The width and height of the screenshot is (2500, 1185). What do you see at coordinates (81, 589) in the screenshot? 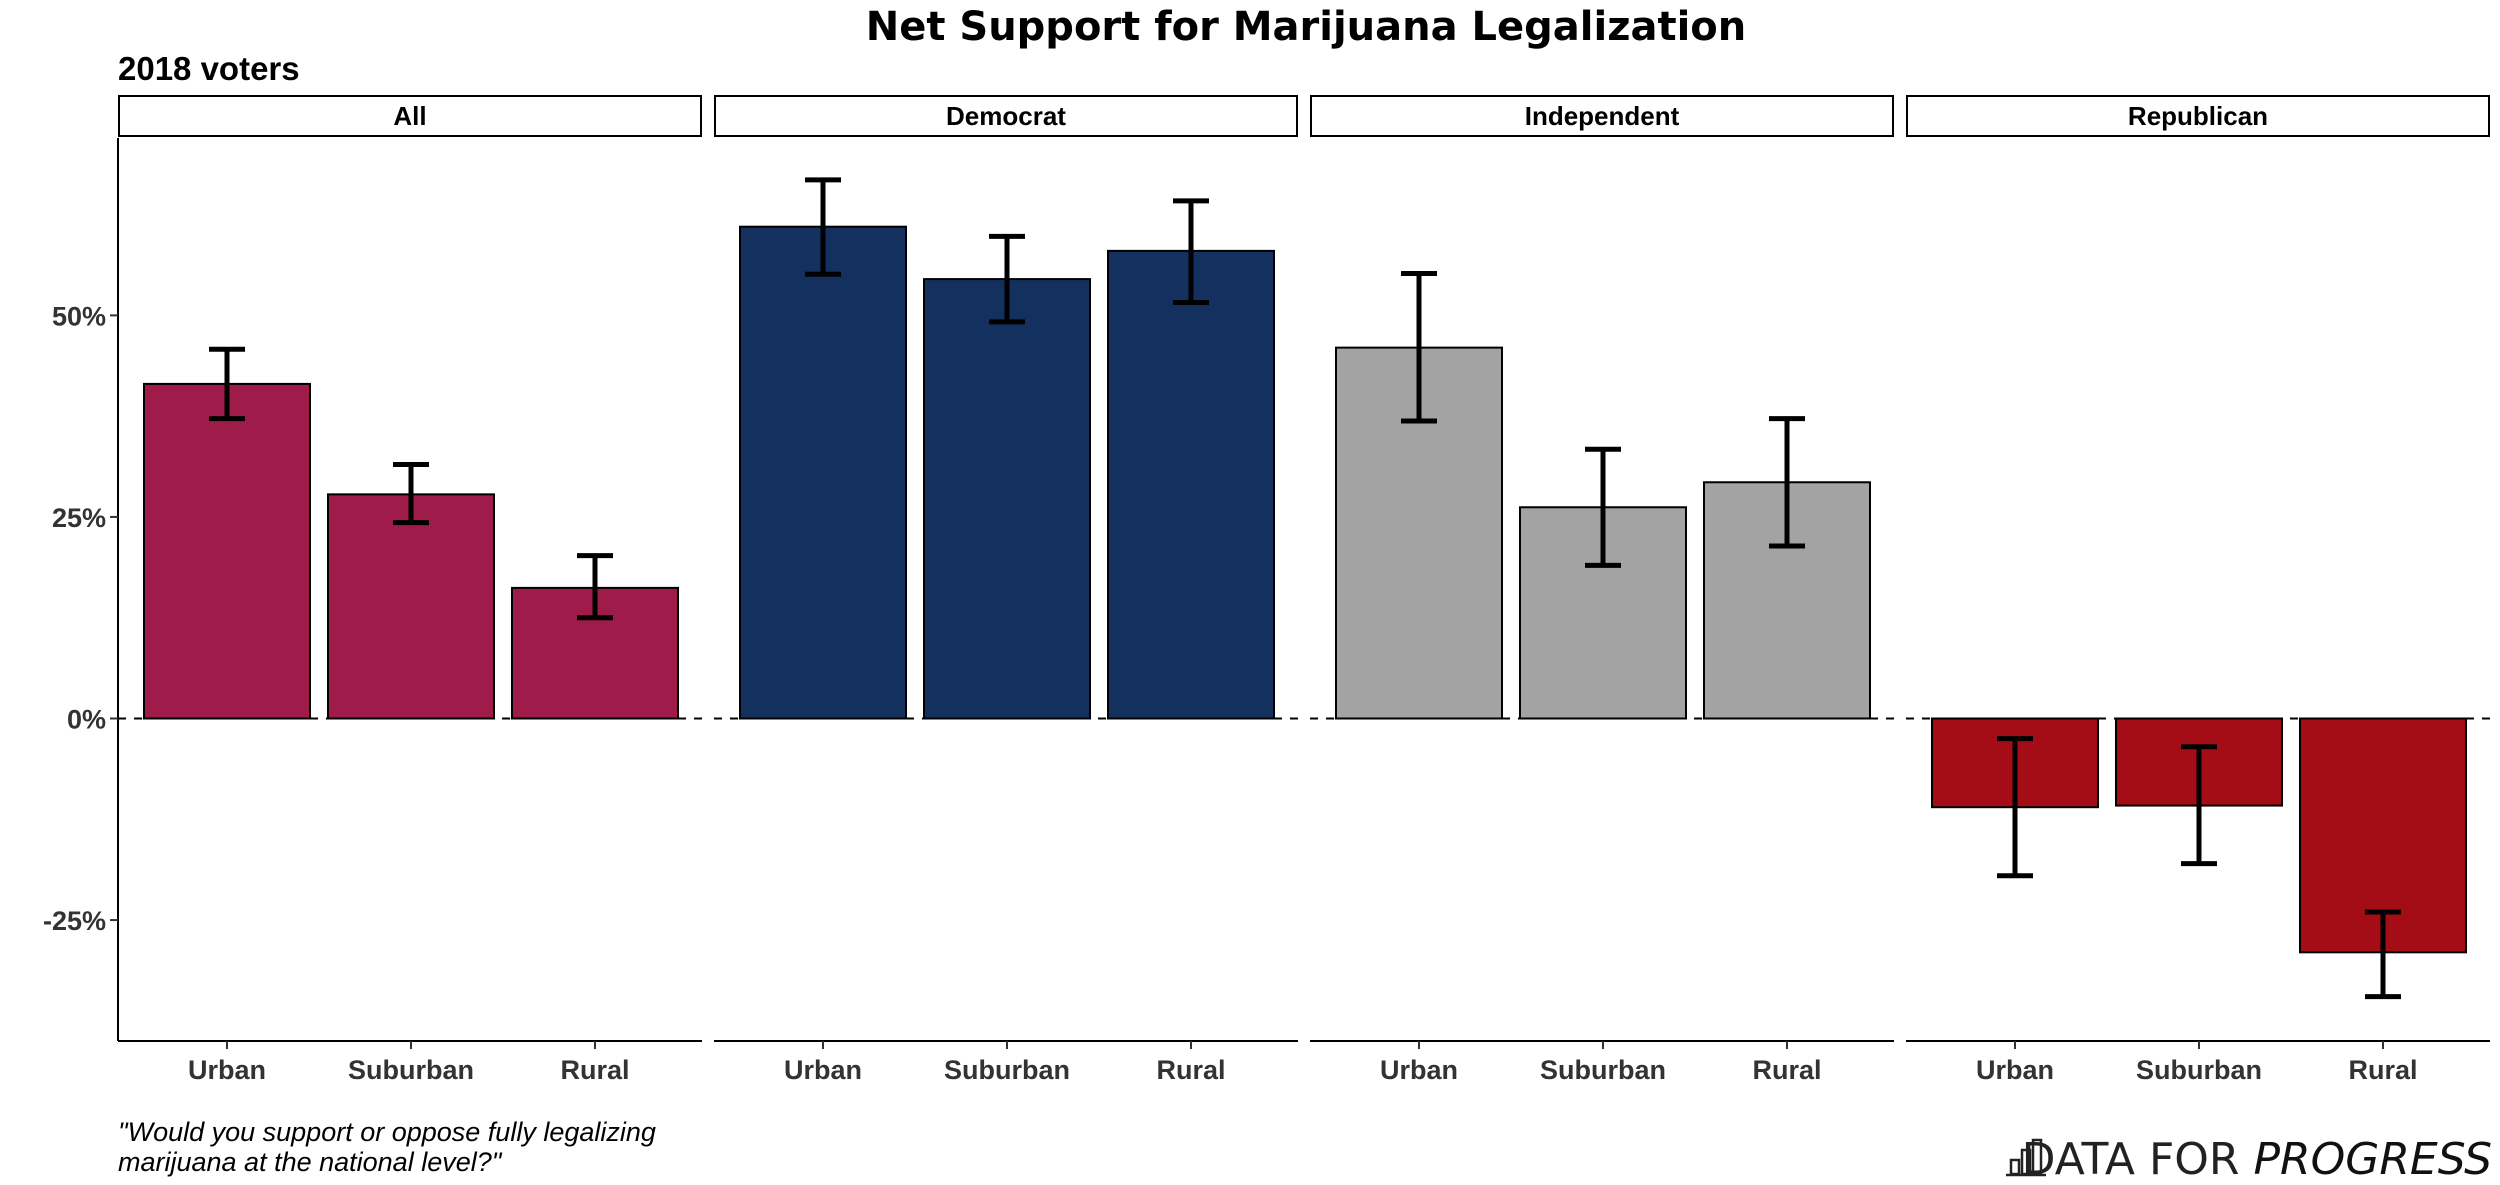
I see `y-axis: 50% 25% 0% -25%` at bounding box center [81, 589].